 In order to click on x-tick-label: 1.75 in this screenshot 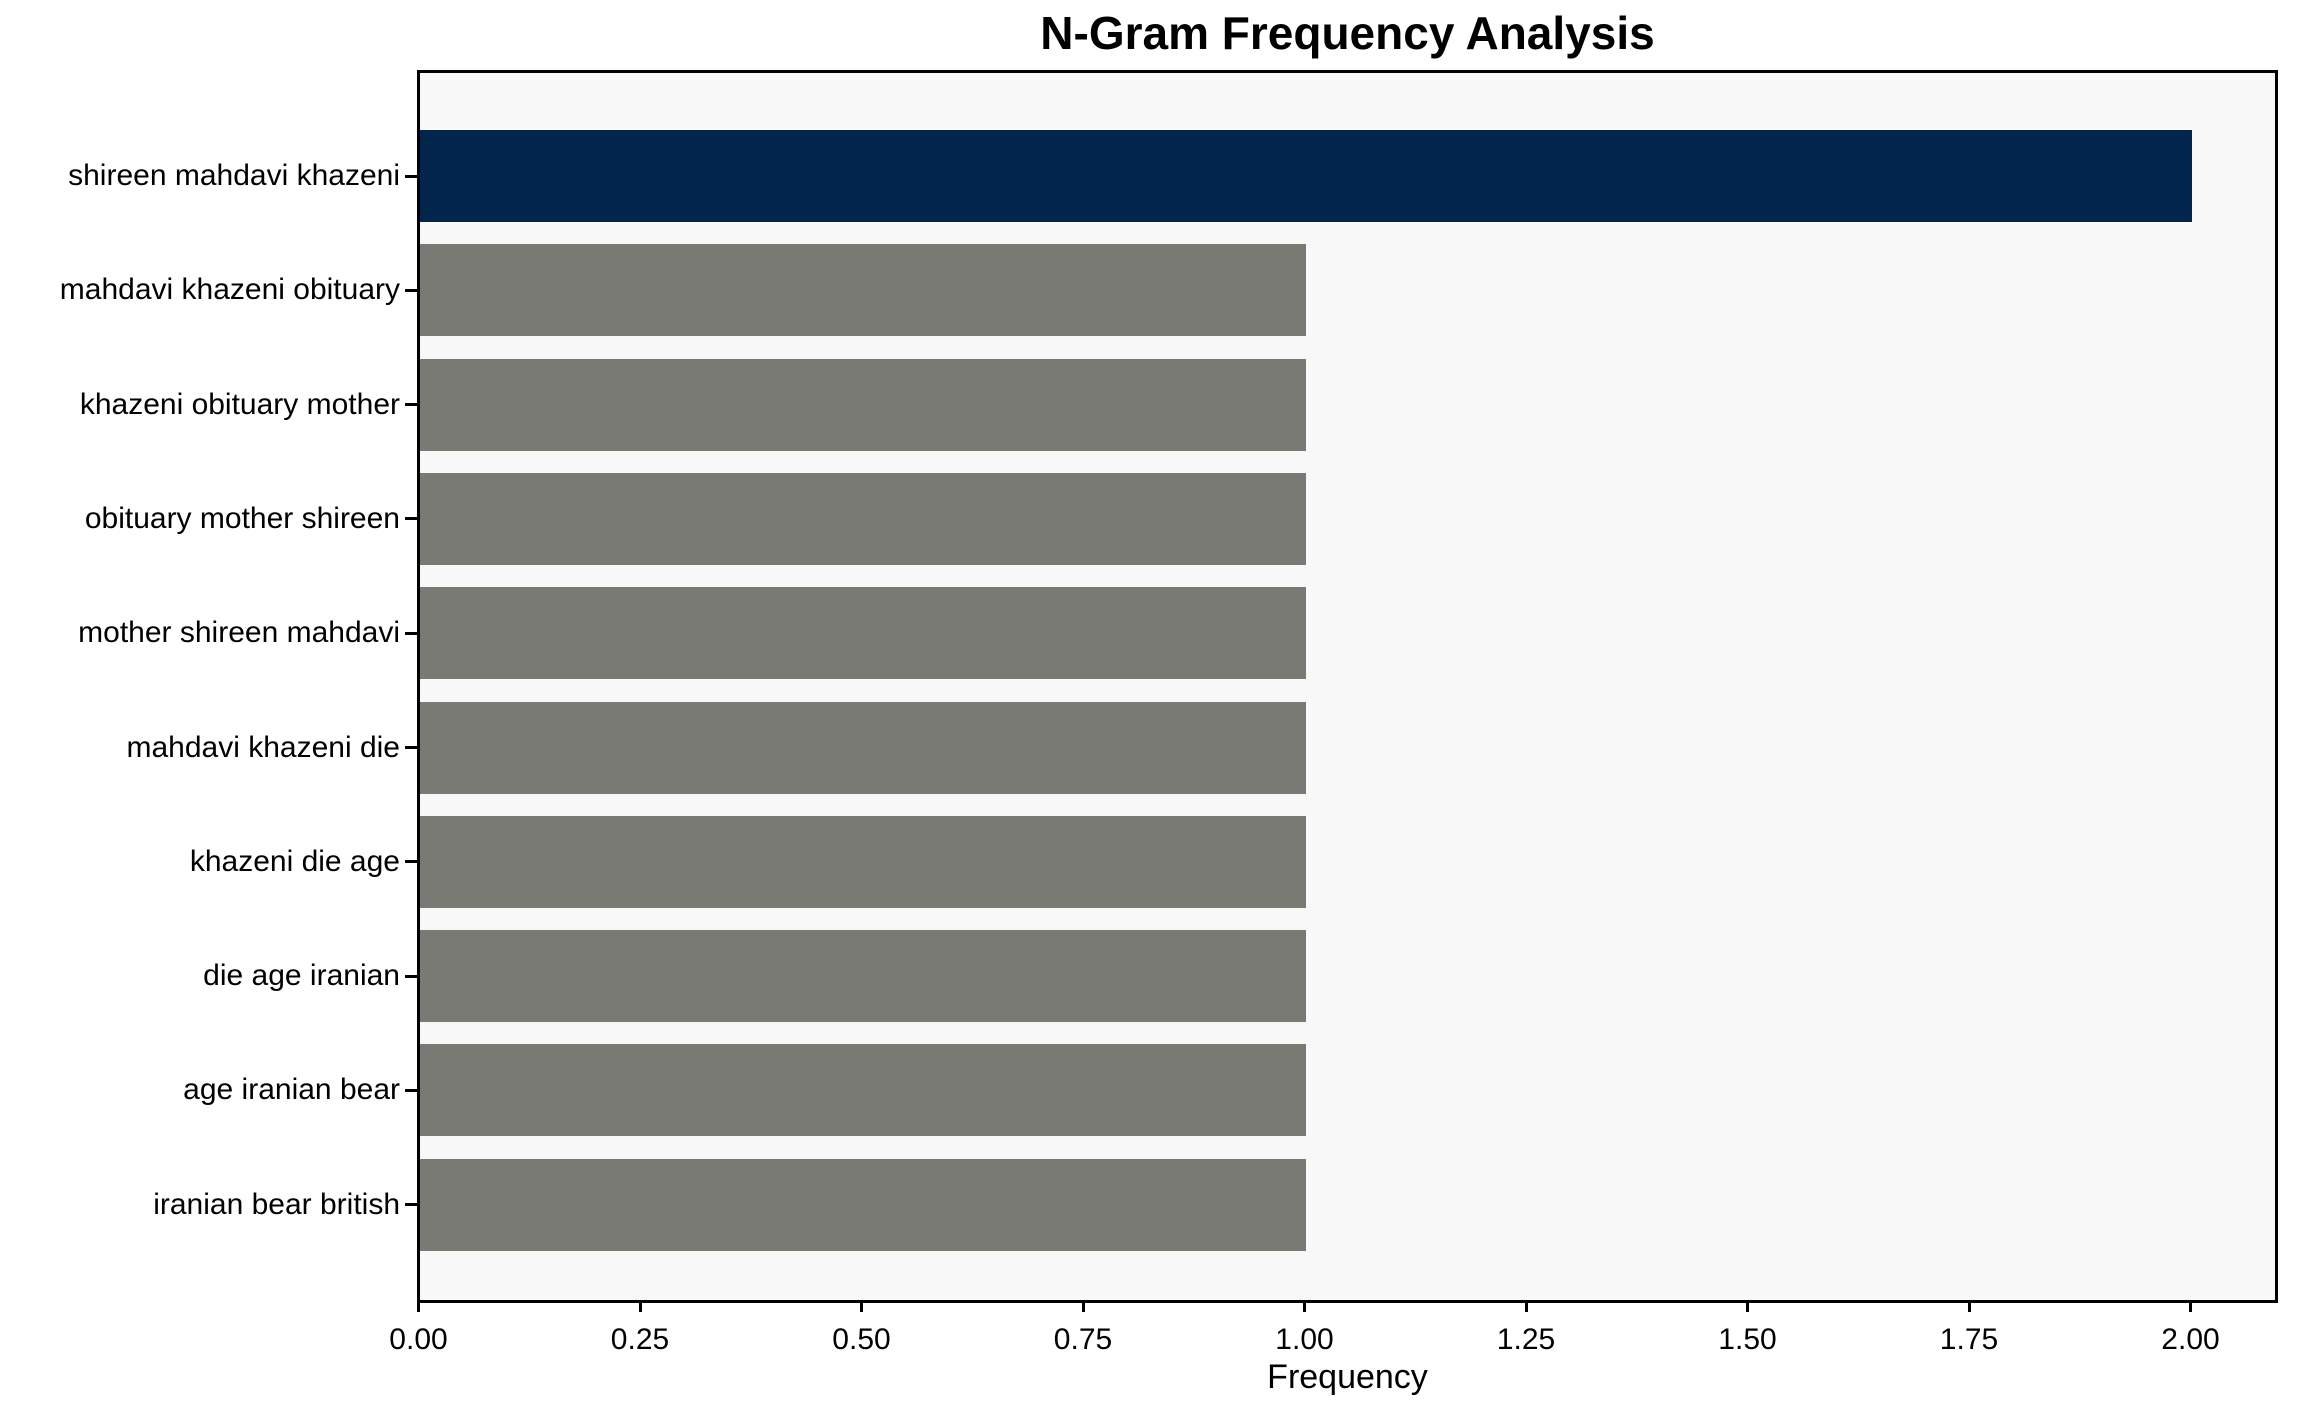, I will do `click(1969, 1339)`.